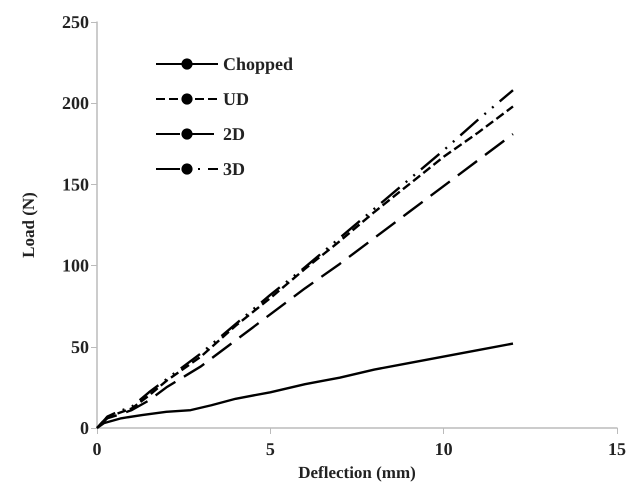  Describe the element at coordinates (258, 64) in the screenshot. I see `legend-label: Chopped` at that location.